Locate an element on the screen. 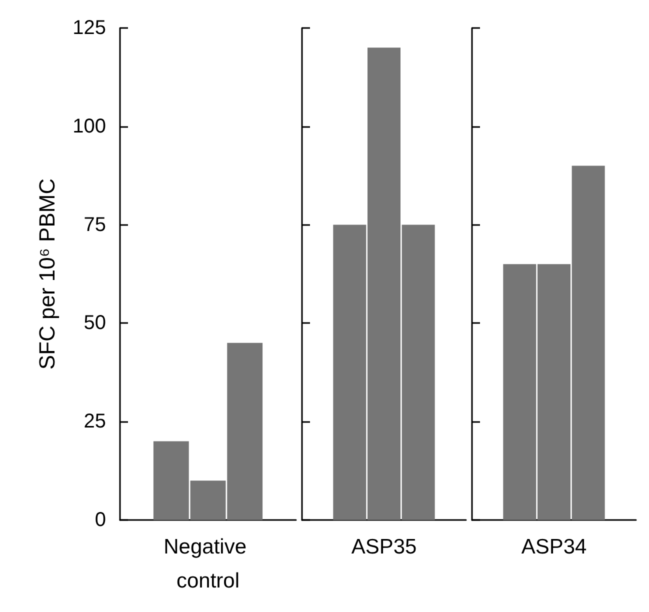  y-tick-label: 125 is located at coordinates (89, 28).